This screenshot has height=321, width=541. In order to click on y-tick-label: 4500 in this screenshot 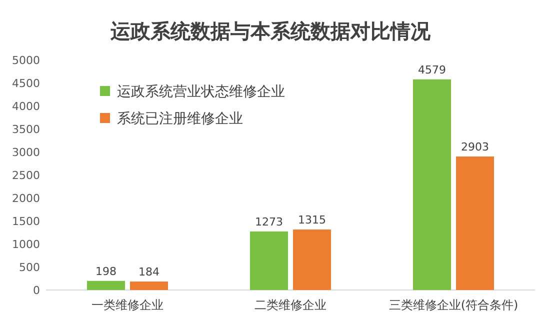, I will do `click(26, 83)`.